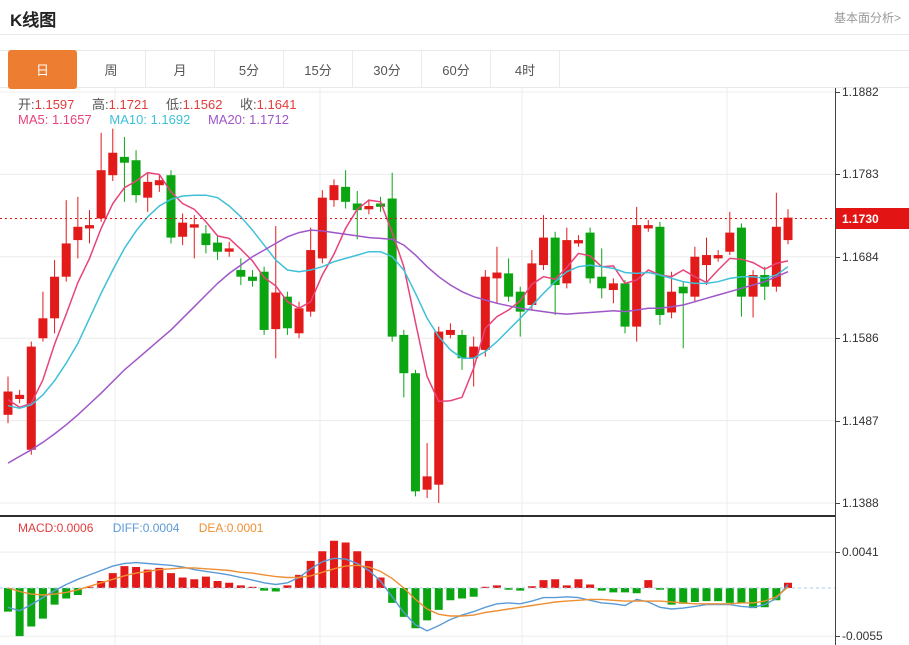 This screenshot has width=909, height=645. I want to click on title-divider, so click(454, 34).